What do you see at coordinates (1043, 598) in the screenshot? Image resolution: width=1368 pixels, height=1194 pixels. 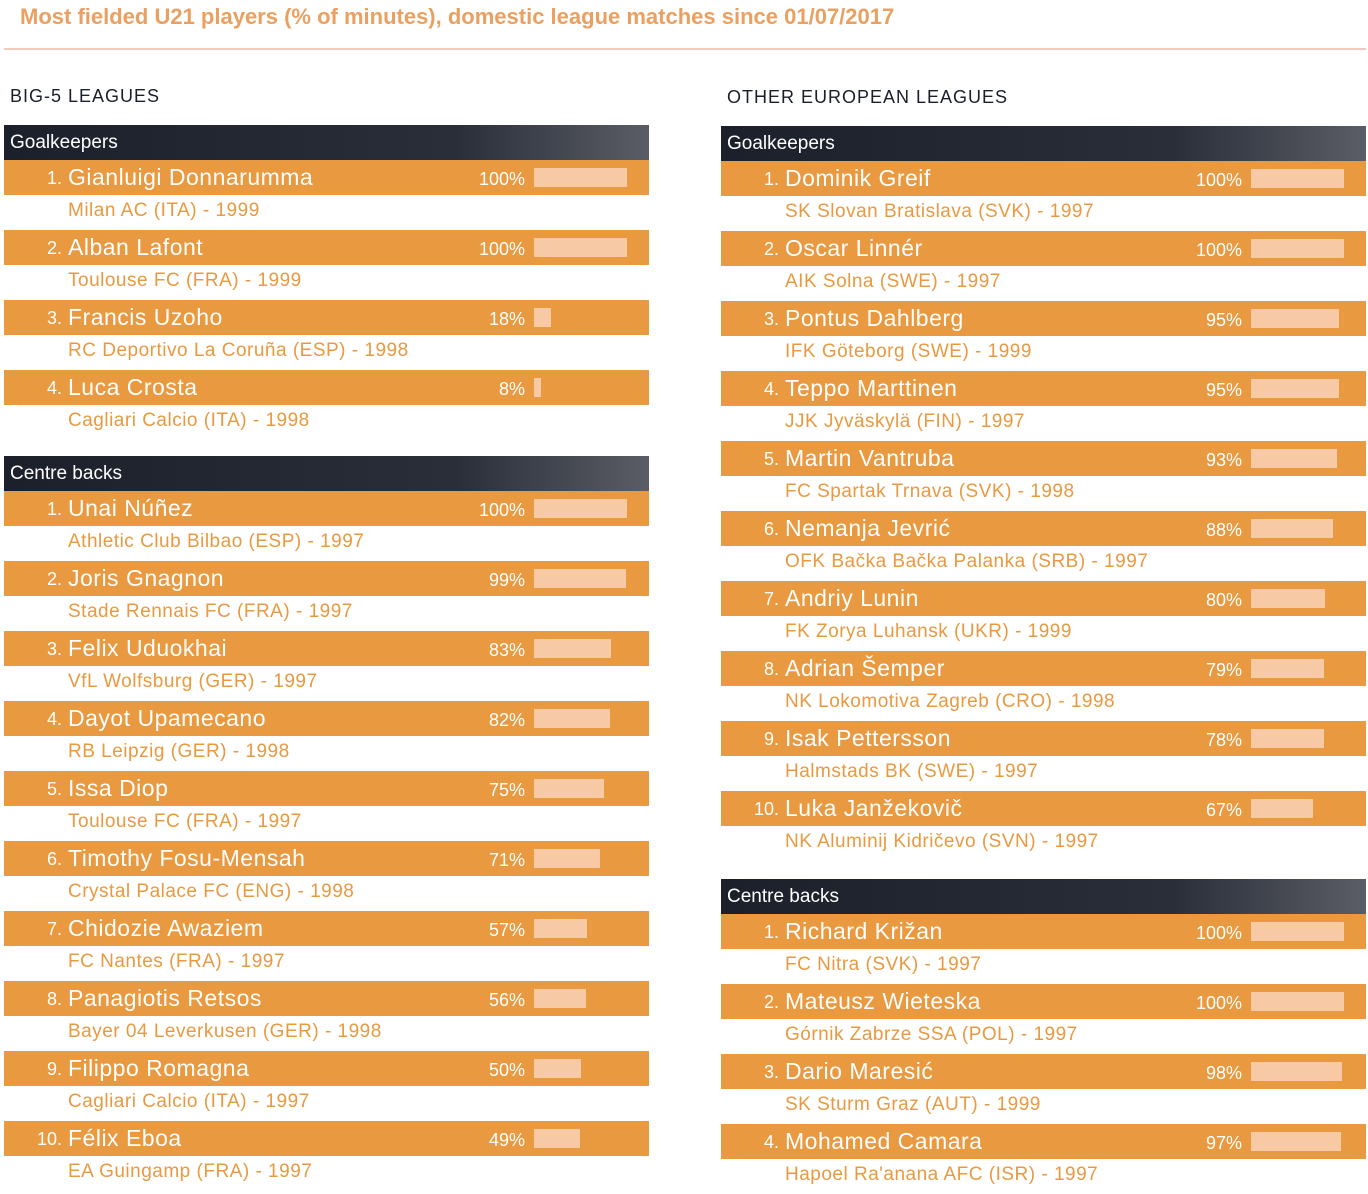 I see `player-band: 7. Andriy Lunin 80%` at bounding box center [1043, 598].